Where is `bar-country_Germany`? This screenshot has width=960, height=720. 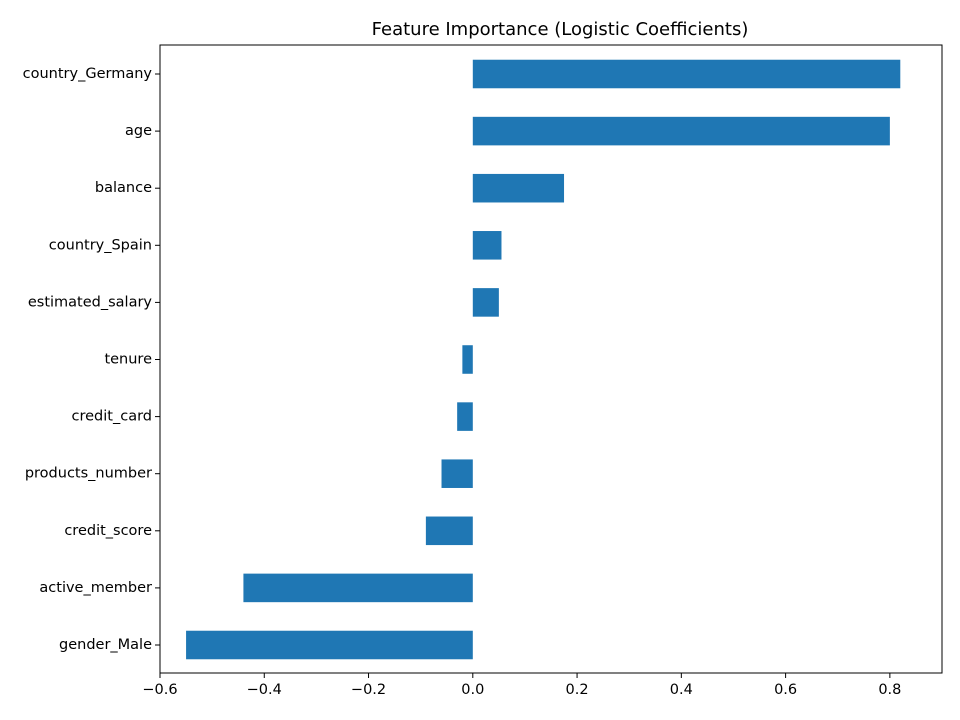
bar-country_Germany is located at coordinates (686, 74).